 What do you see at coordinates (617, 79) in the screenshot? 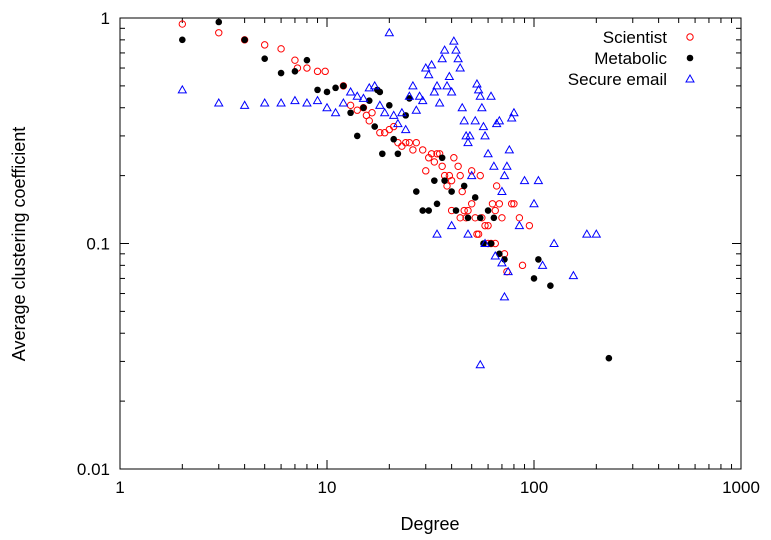
I see `legend-label: Secure email` at bounding box center [617, 79].